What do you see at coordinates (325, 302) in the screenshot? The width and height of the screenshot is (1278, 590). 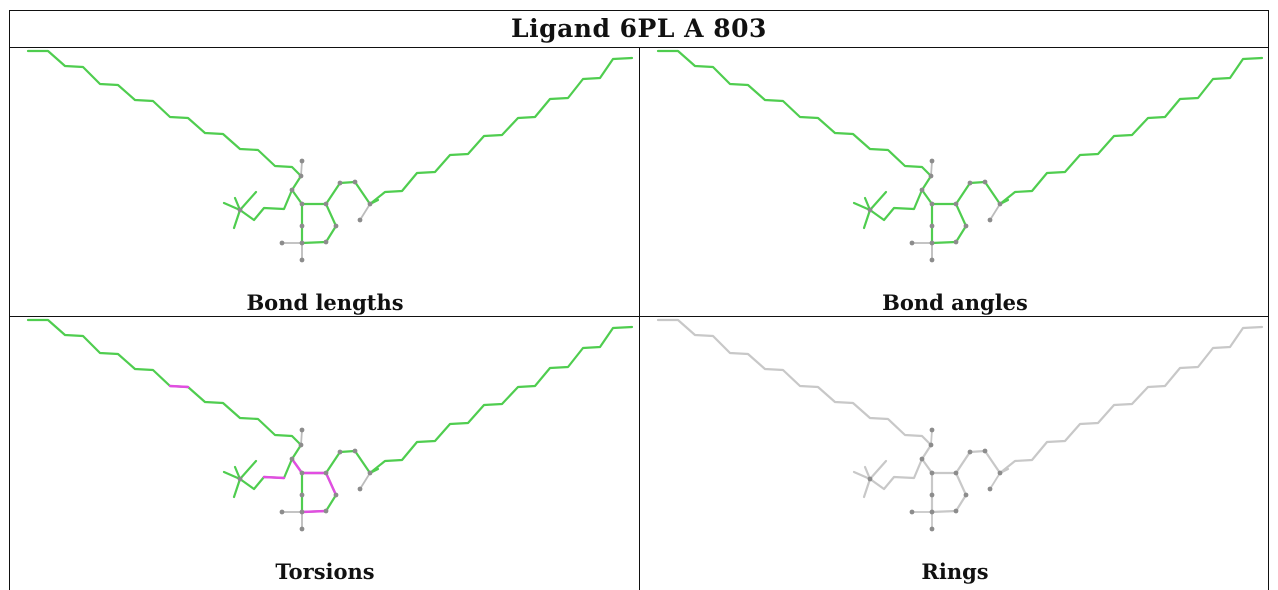 I see `caption-bond-lengths: Bond lengths` at bounding box center [325, 302].